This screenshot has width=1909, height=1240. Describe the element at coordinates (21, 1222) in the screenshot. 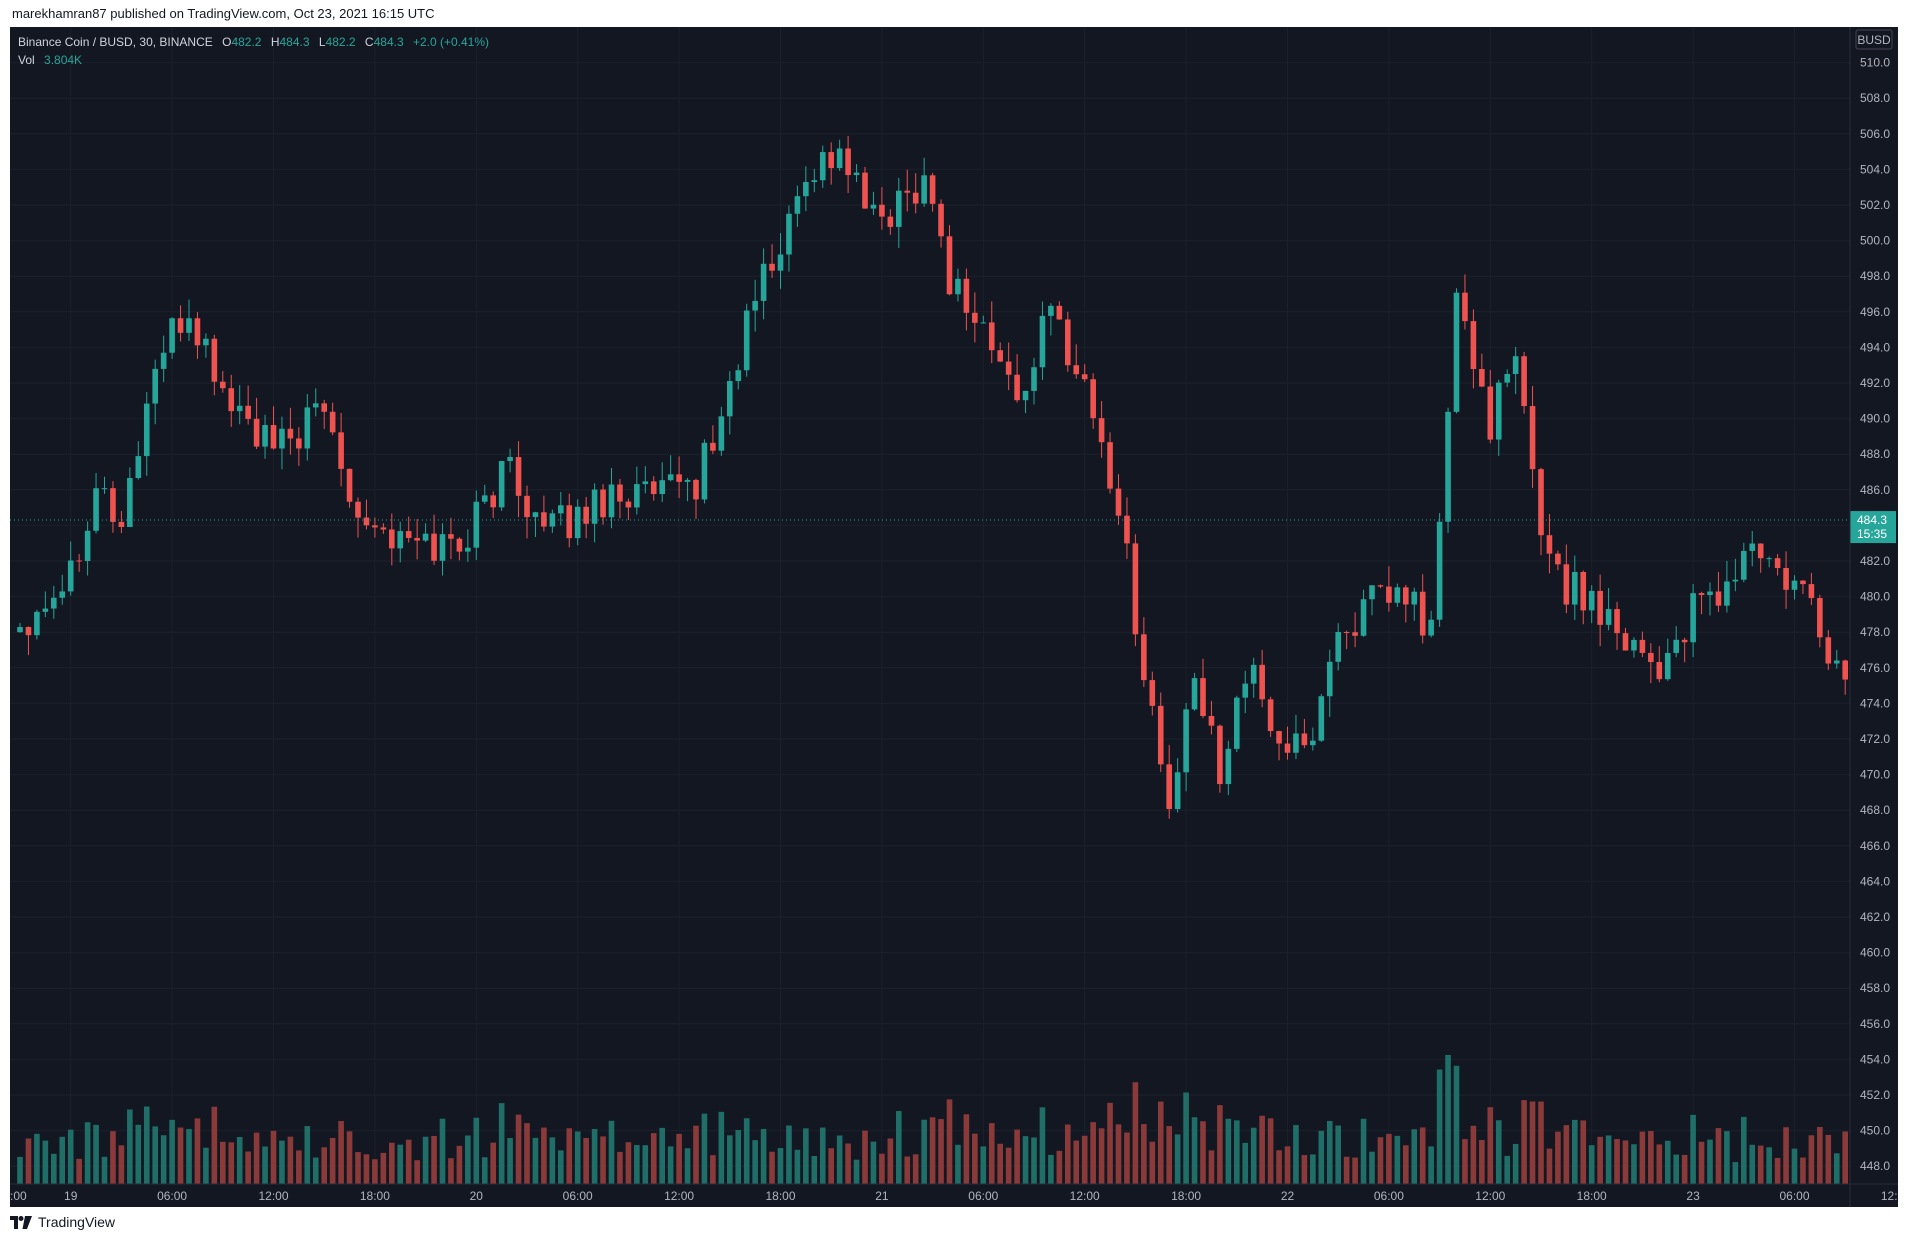

I see `tradingview-logo-icon` at that location.